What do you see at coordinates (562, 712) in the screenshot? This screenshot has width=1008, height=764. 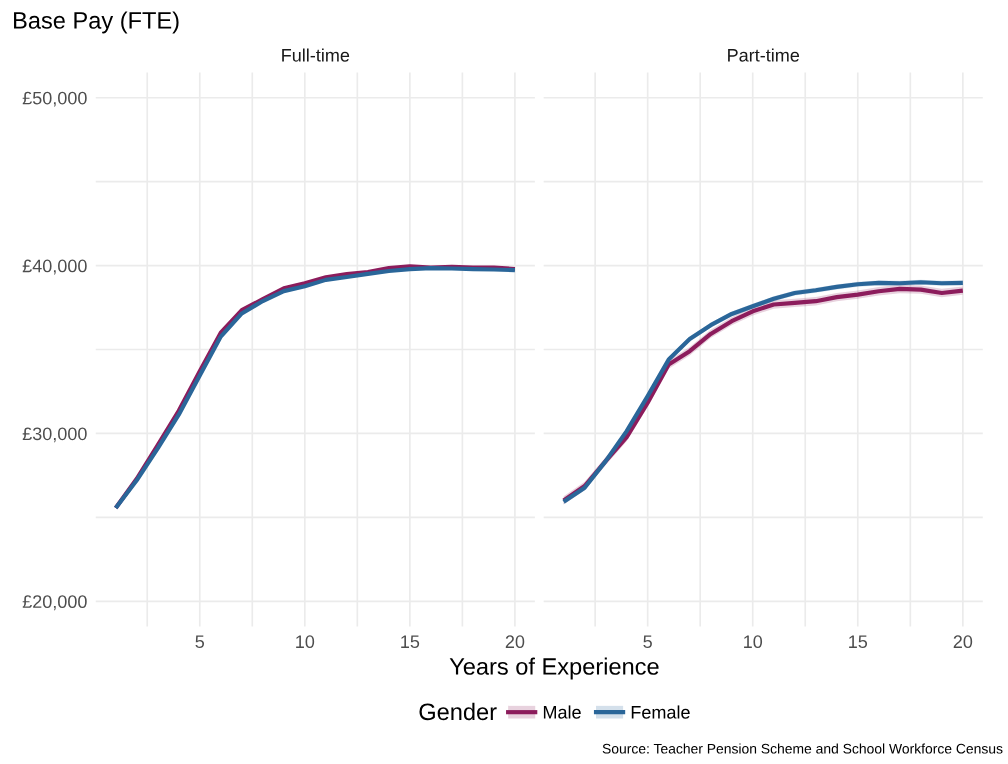 I see `legend-label: Male` at bounding box center [562, 712].